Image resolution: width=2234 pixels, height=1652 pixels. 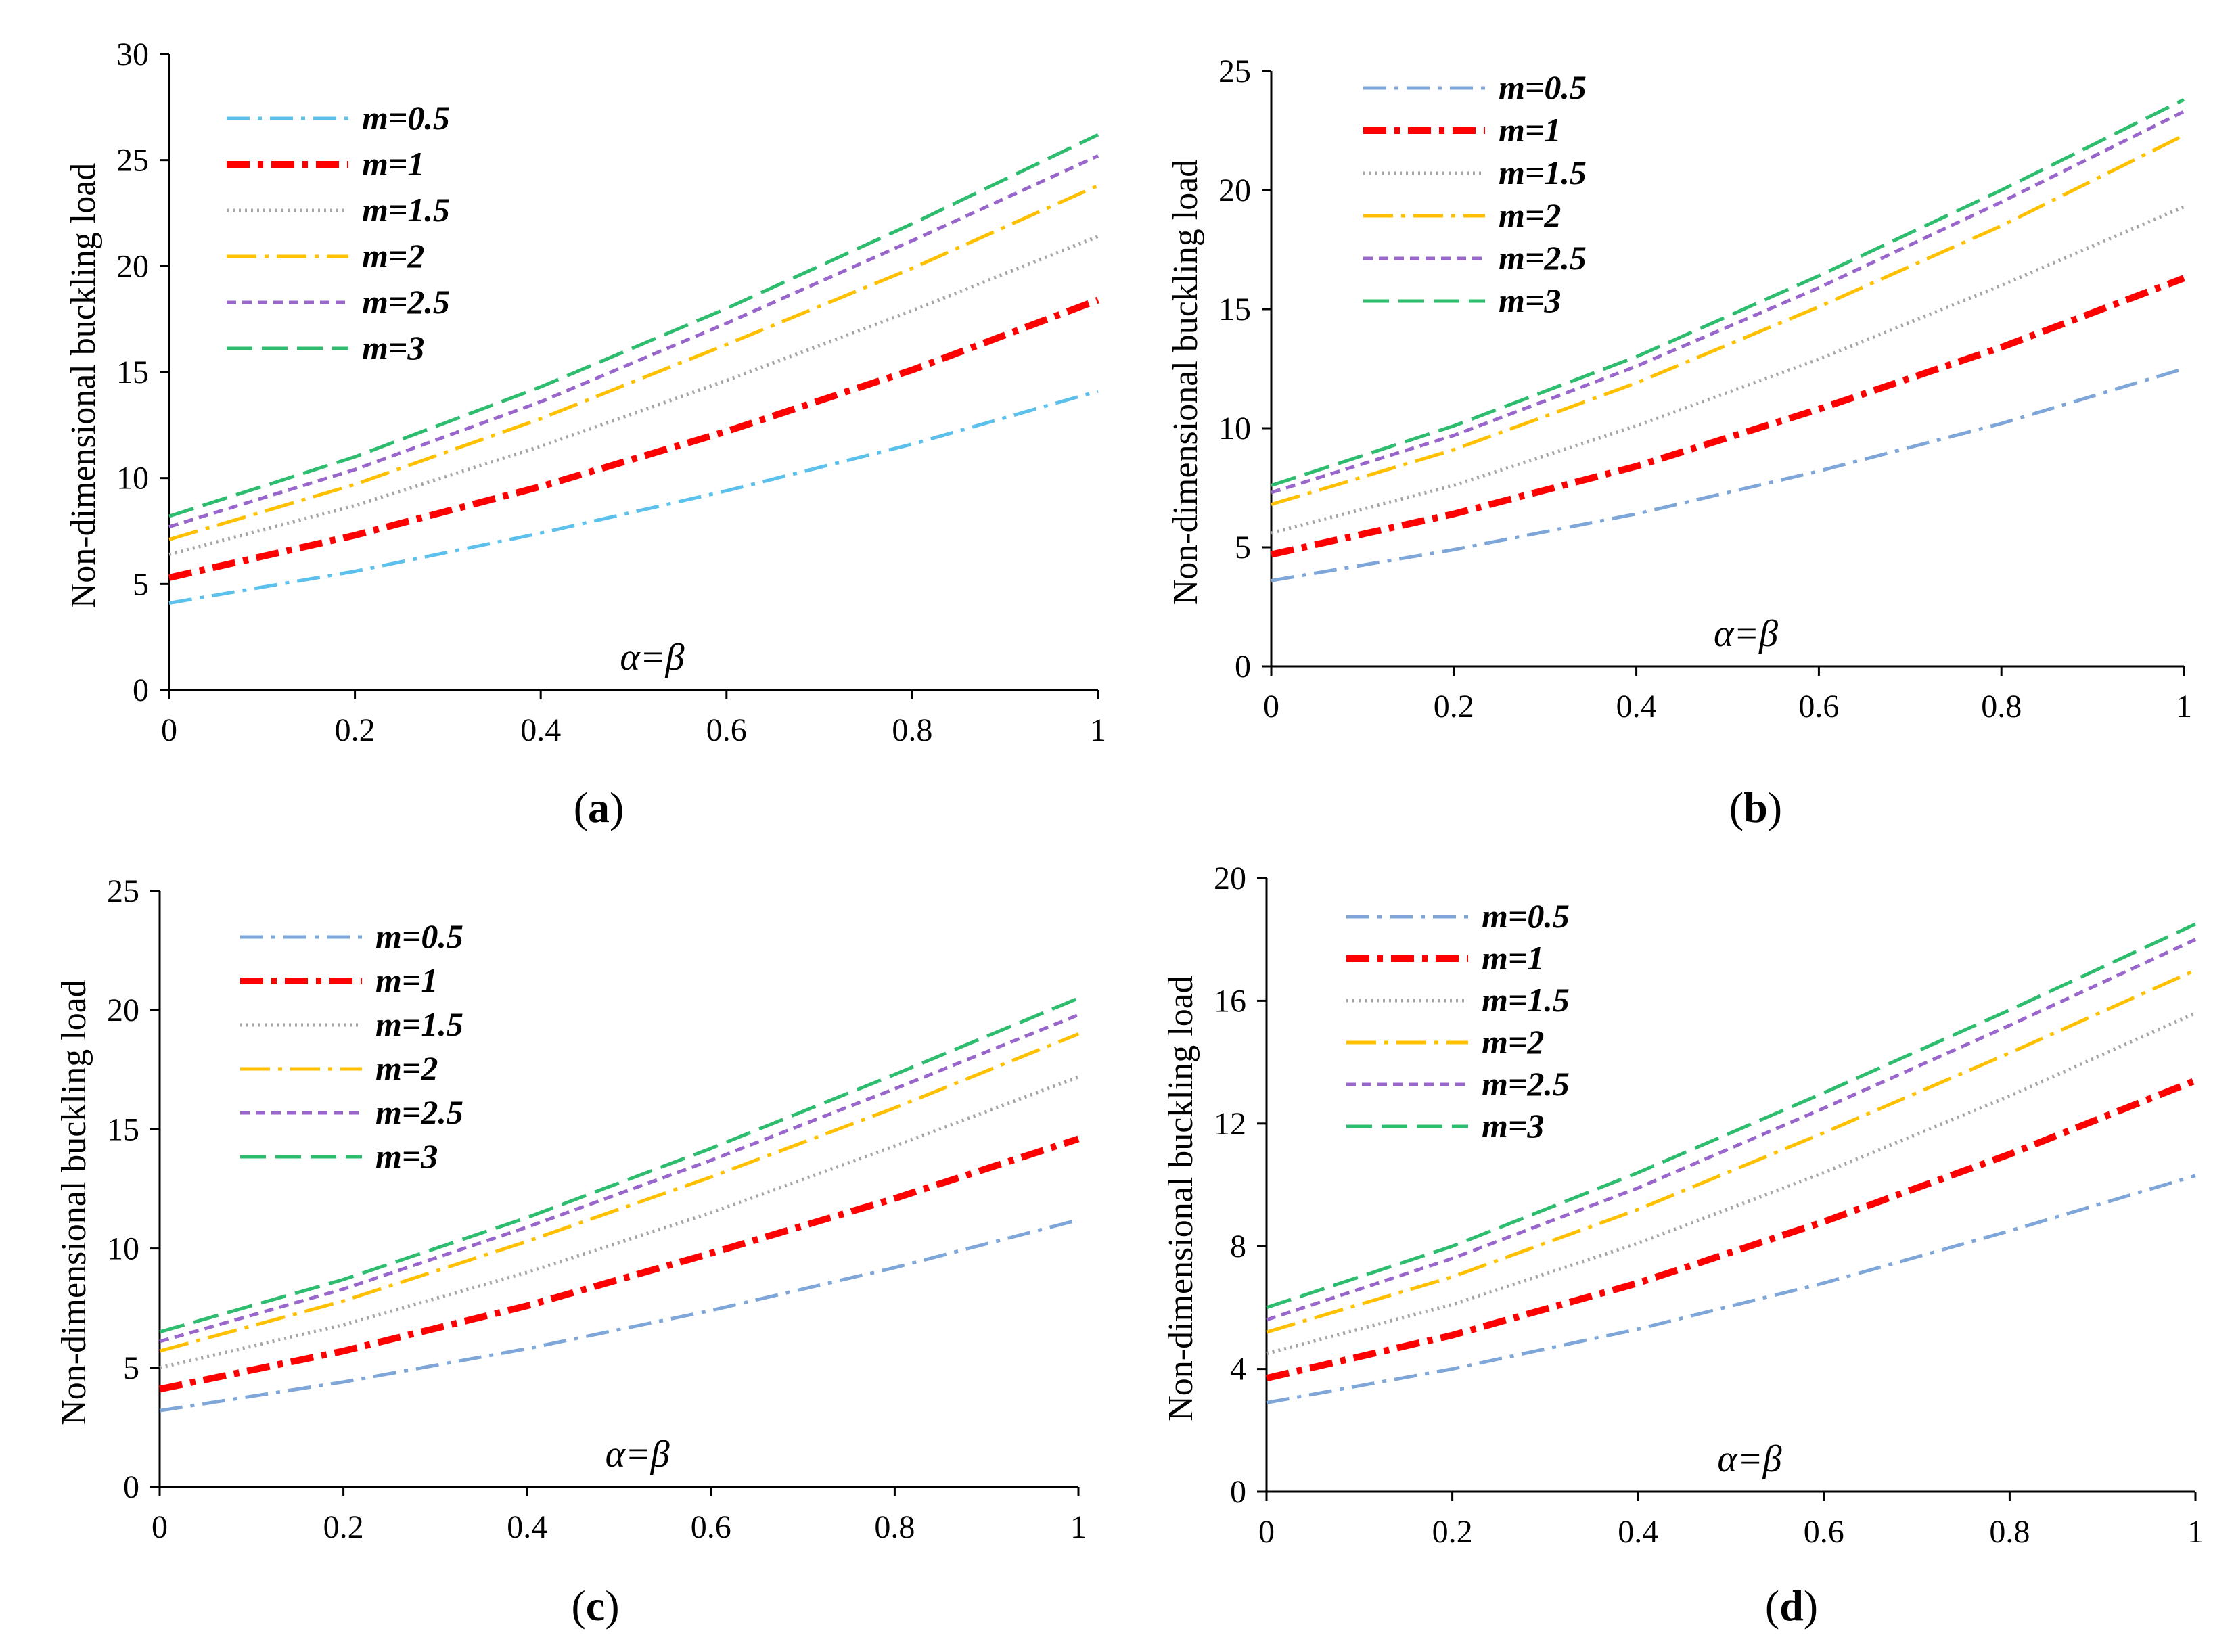 What do you see at coordinates (595, 1606) in the screenshot?
I see `panel-caption: (c)` at bounding box center [595, 1606].